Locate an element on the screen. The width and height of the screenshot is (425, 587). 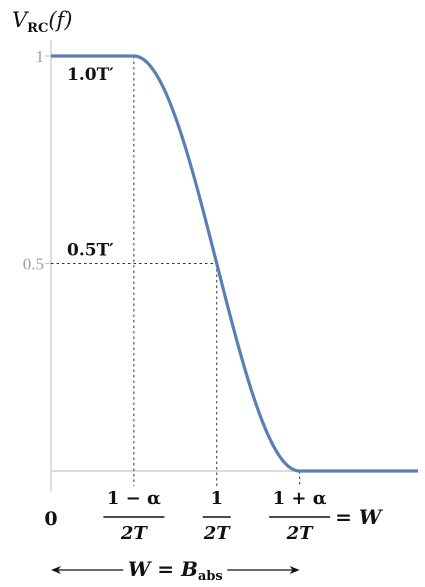
y-tick-label-1: 0.5 is located at coordinates (33, 264).